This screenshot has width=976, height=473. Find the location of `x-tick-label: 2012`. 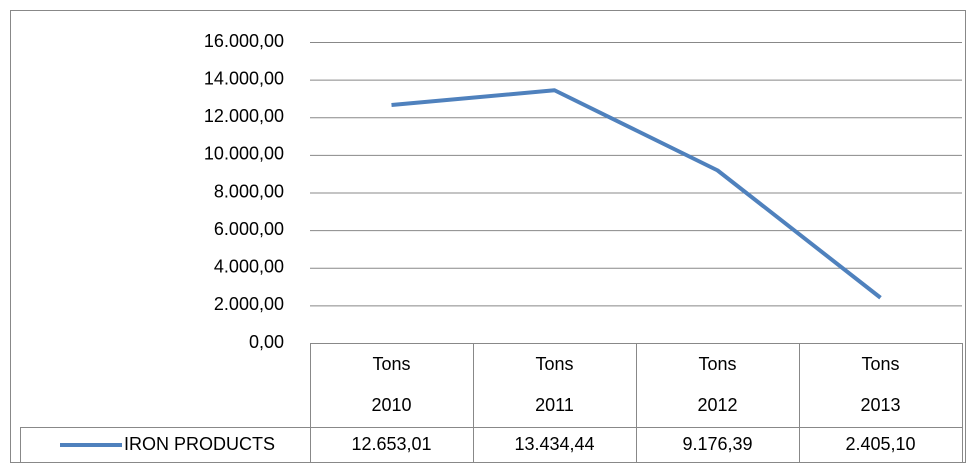

x-tick-label: 2012 is located at coordinates (717, 405).